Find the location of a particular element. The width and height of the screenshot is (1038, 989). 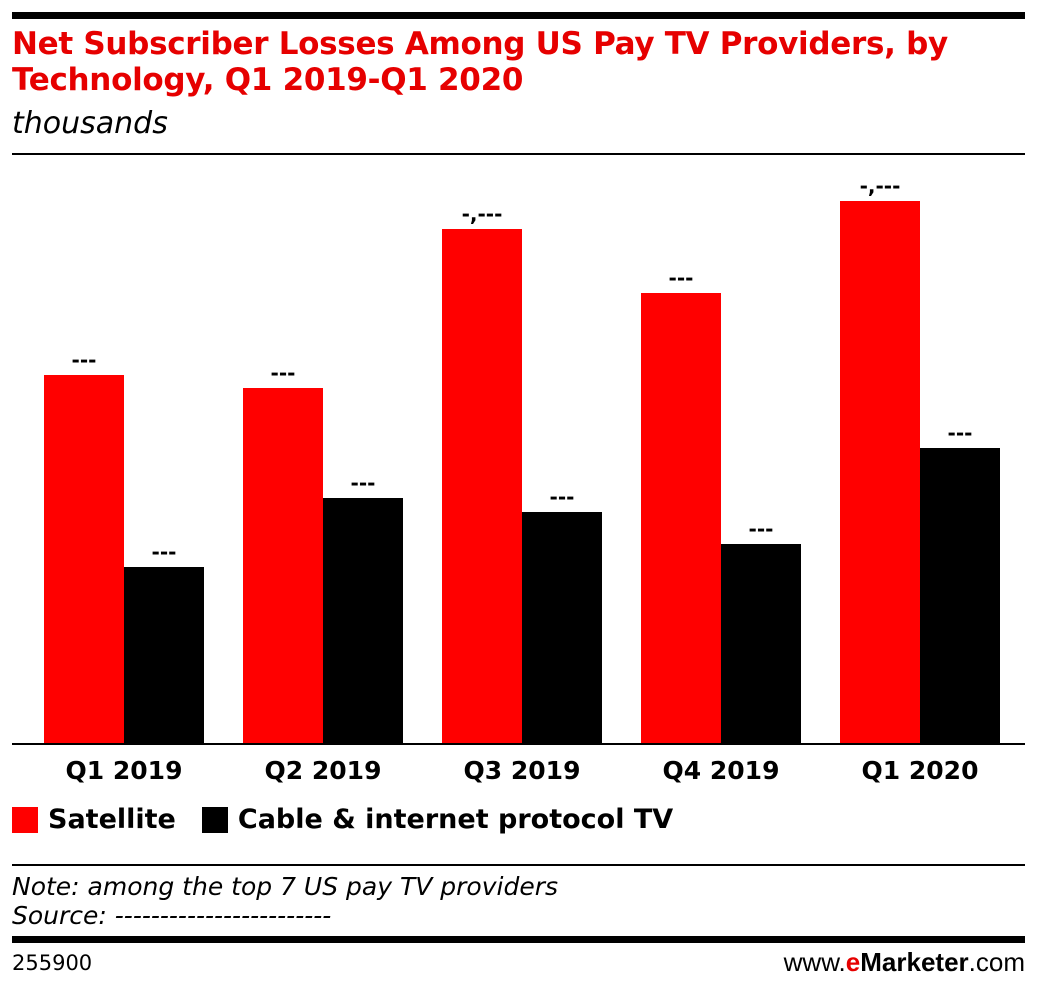

x-tick-label: Q1 2020 is located at coordinates (920, 770).